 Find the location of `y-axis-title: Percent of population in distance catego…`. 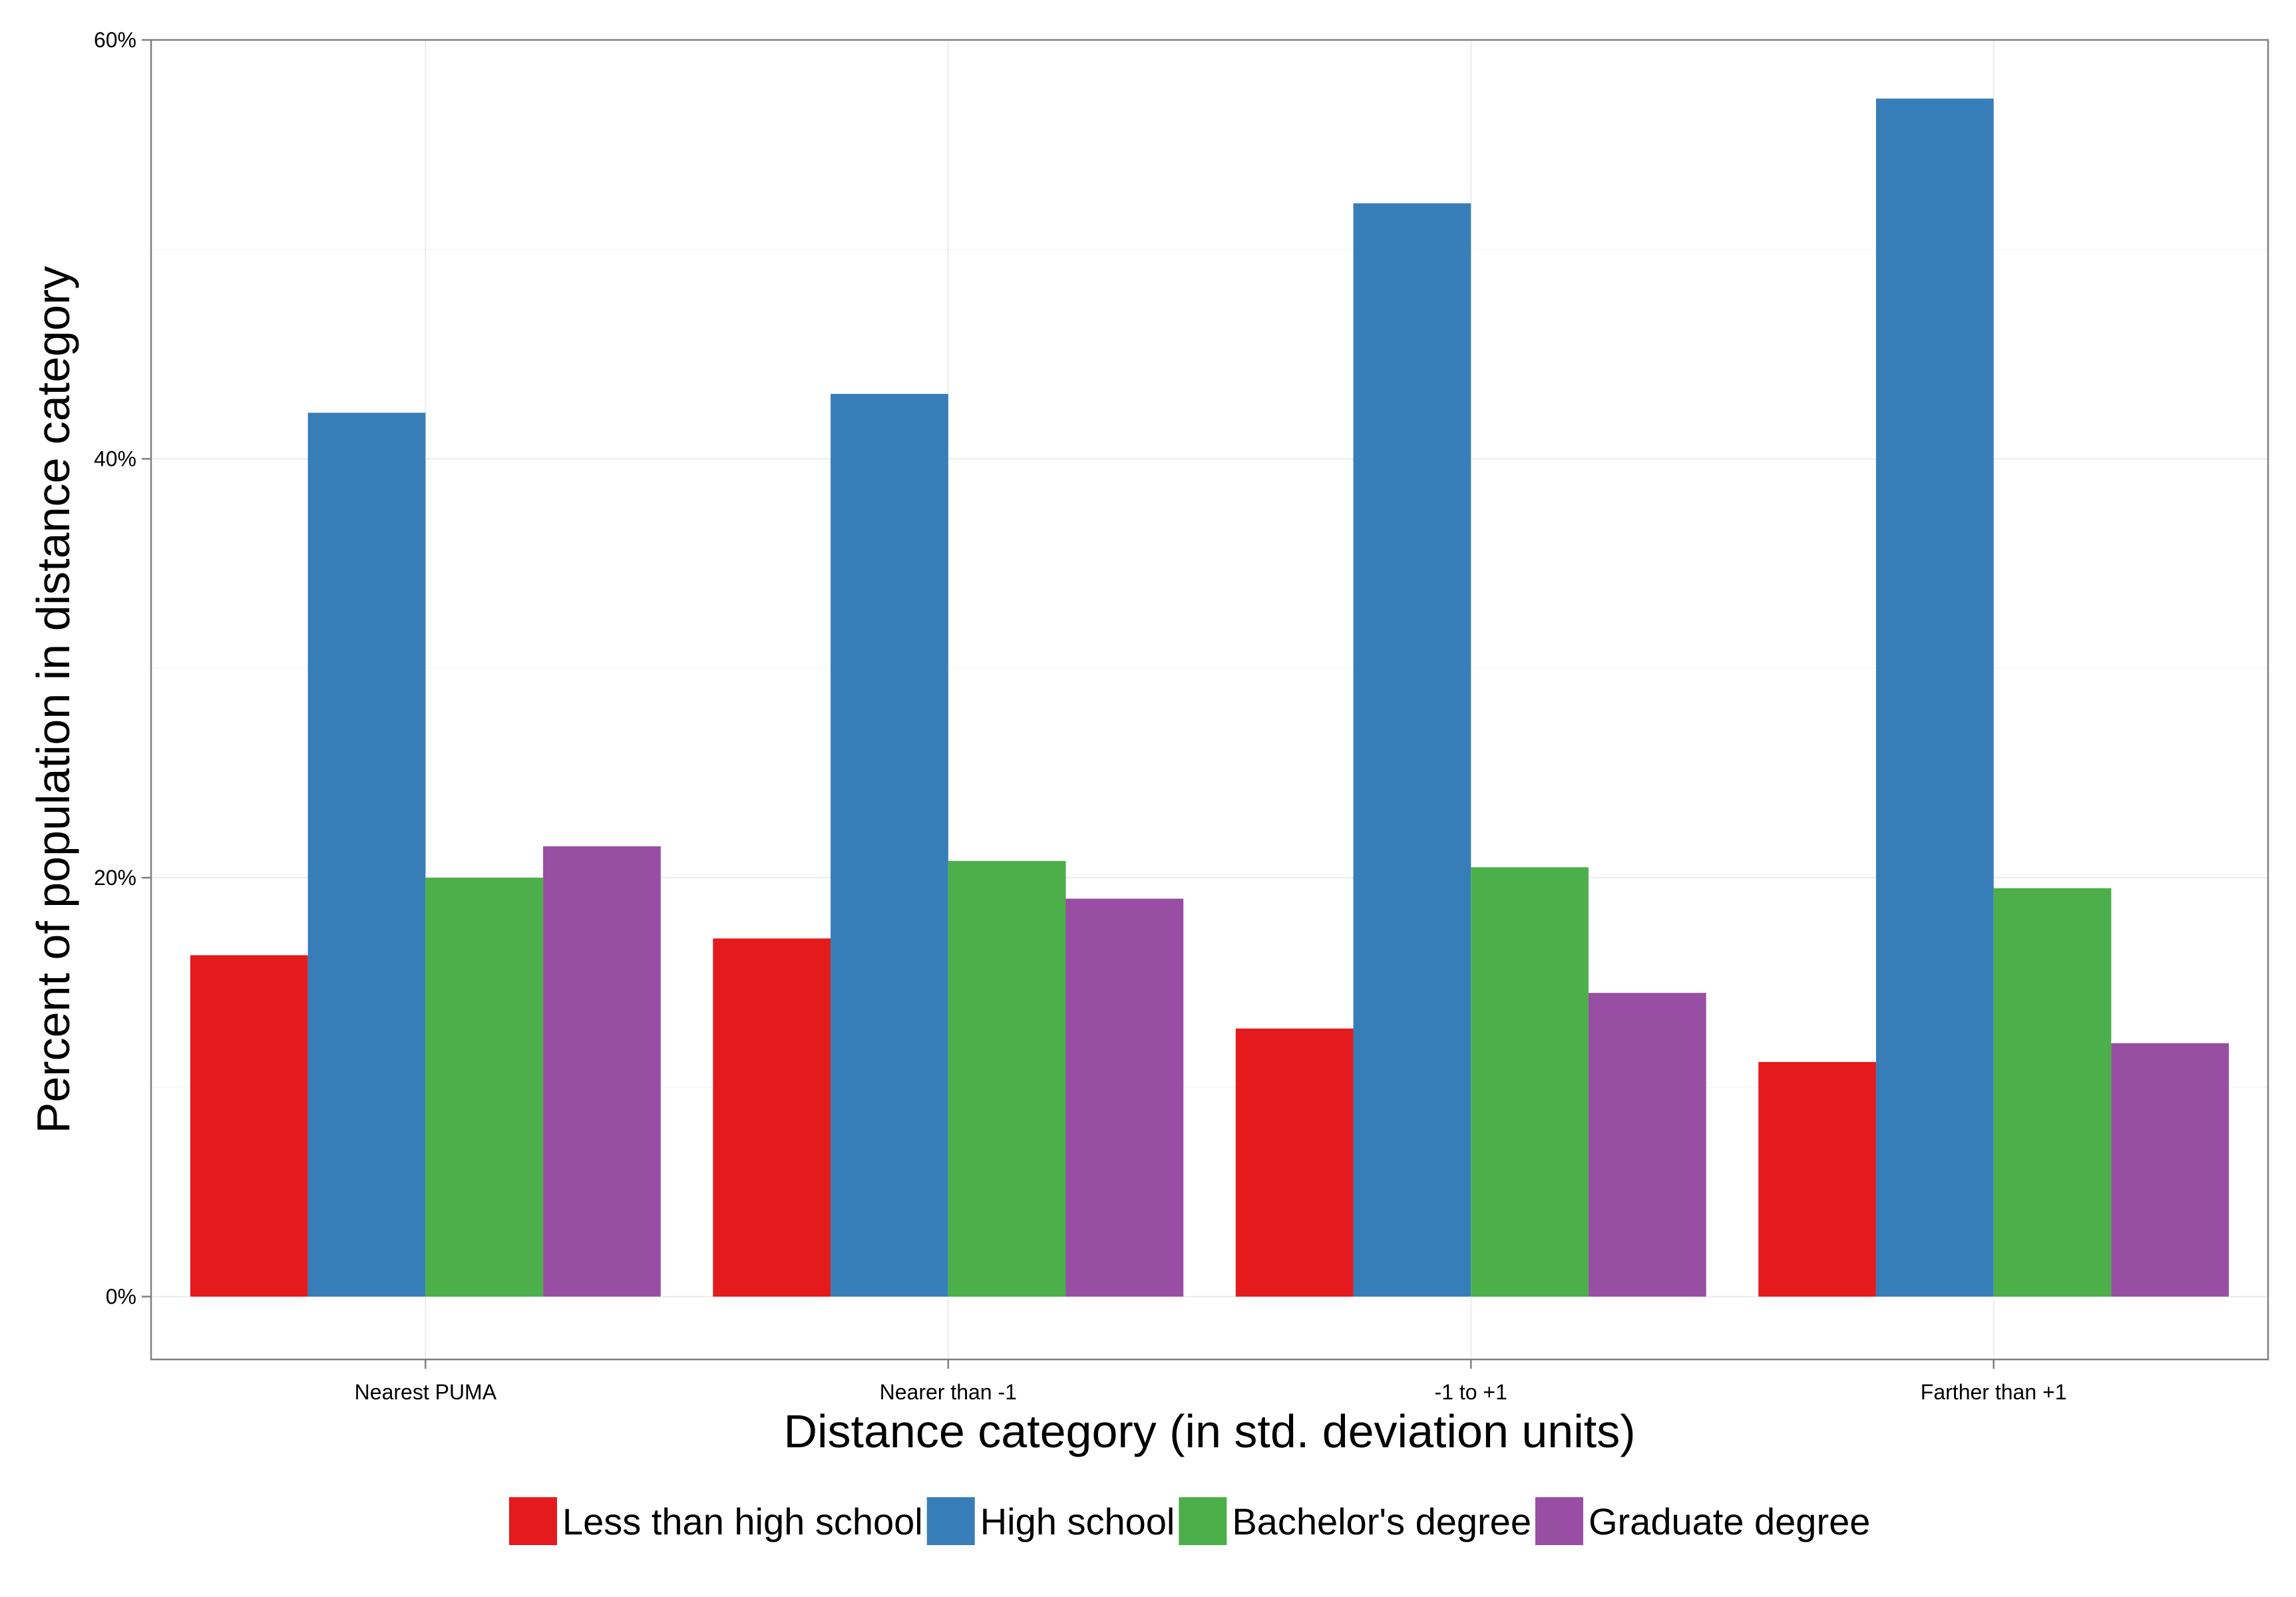

y-axis-title: Percent of population in distance catego… is located at coordinates (53, 700).